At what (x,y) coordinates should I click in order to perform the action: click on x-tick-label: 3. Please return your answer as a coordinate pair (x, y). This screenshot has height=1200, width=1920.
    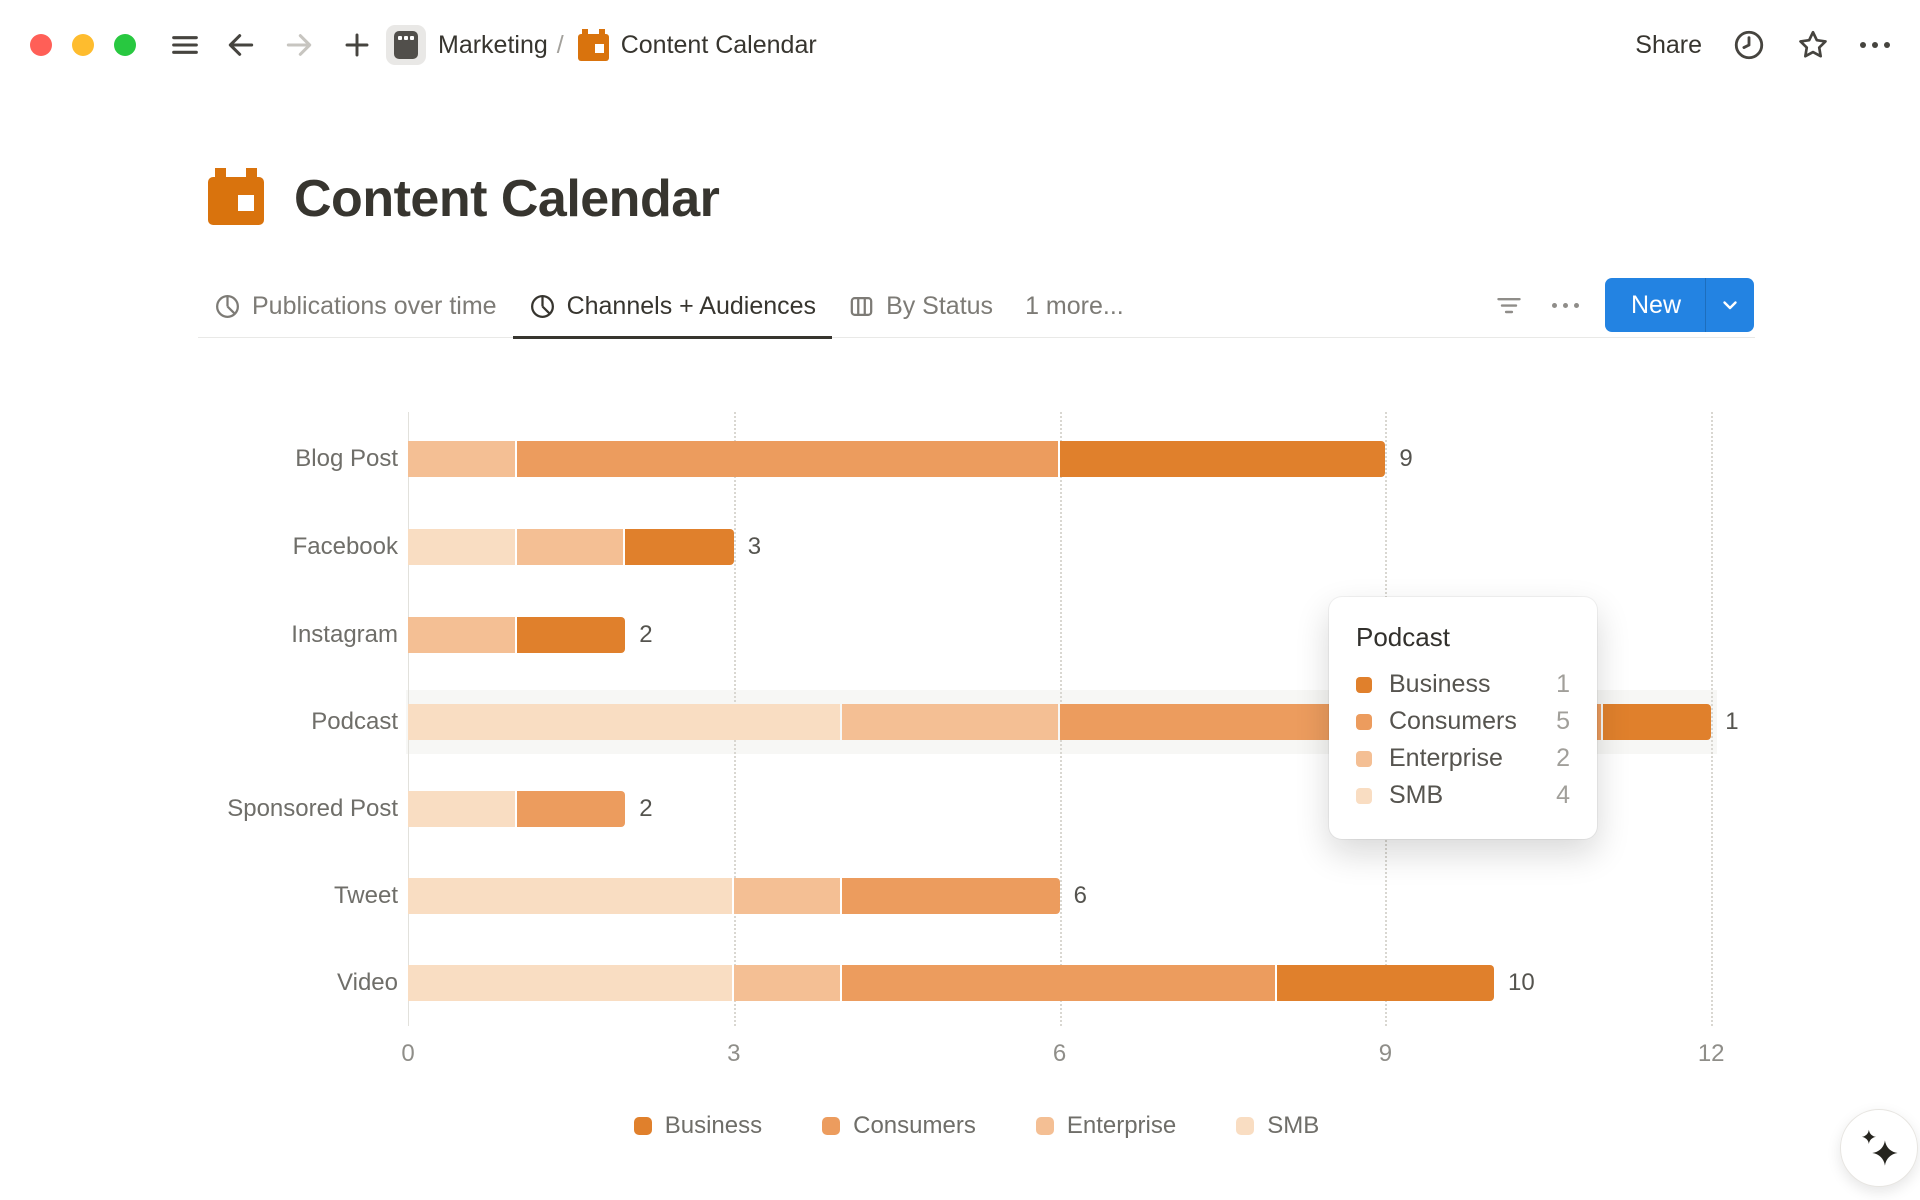
    Looking at the image, I should click on (734, 1053).